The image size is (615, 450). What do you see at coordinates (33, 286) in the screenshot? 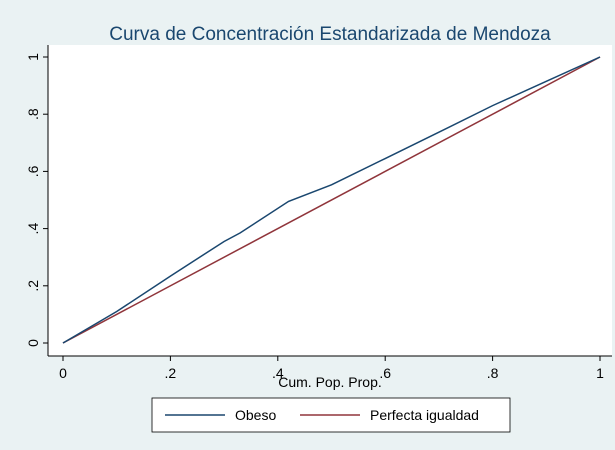
I see `y-tick-label: .2` at bounding box center [33, 286].